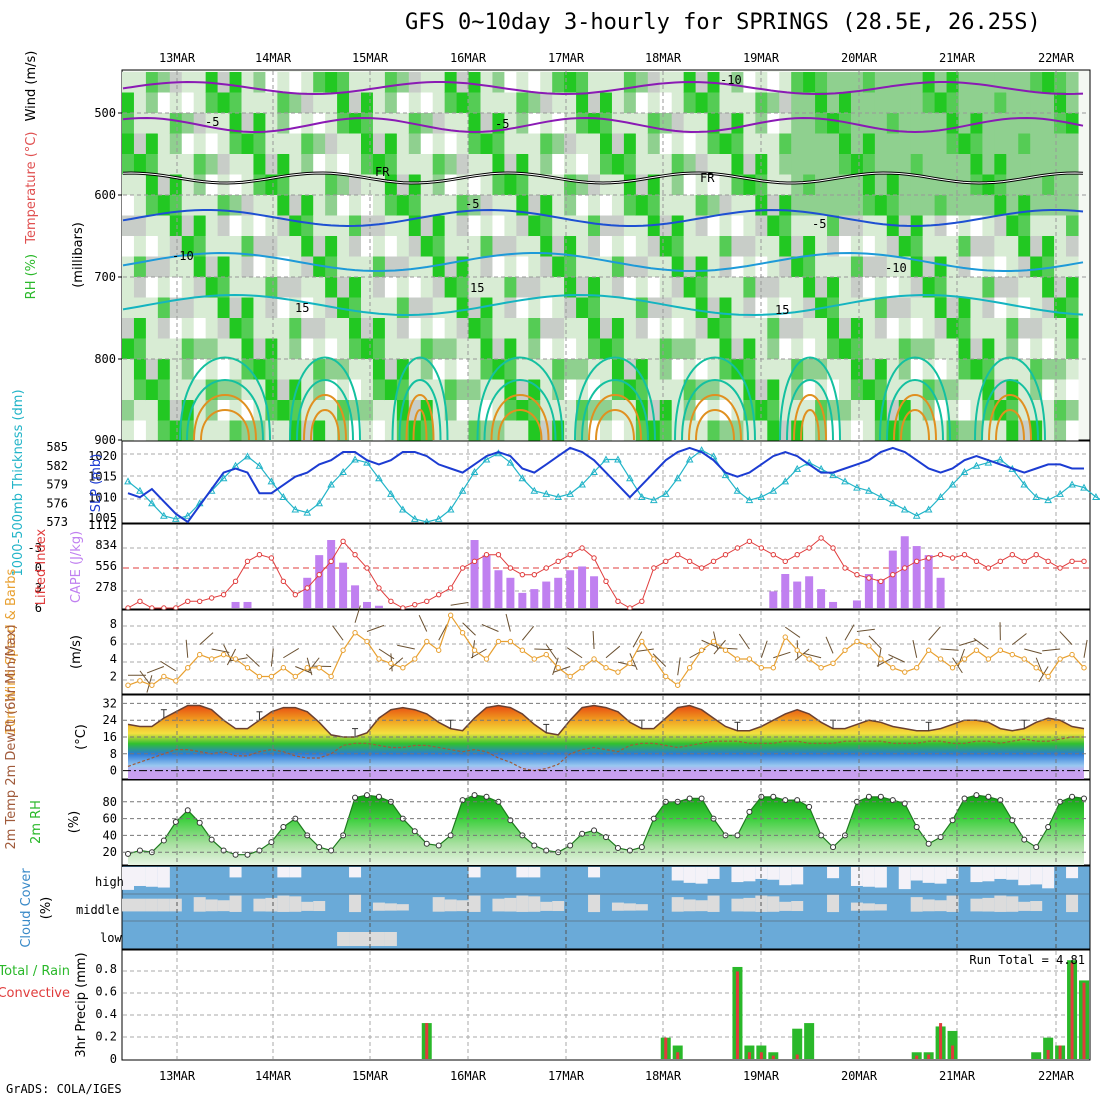 This screenshot has height=1100, width=1100. I want to click on cloud-high-block, so click(1048, 878).